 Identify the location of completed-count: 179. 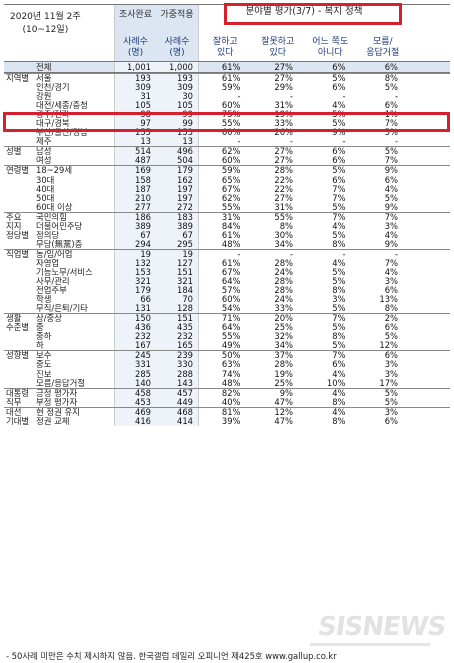
(135, 291).